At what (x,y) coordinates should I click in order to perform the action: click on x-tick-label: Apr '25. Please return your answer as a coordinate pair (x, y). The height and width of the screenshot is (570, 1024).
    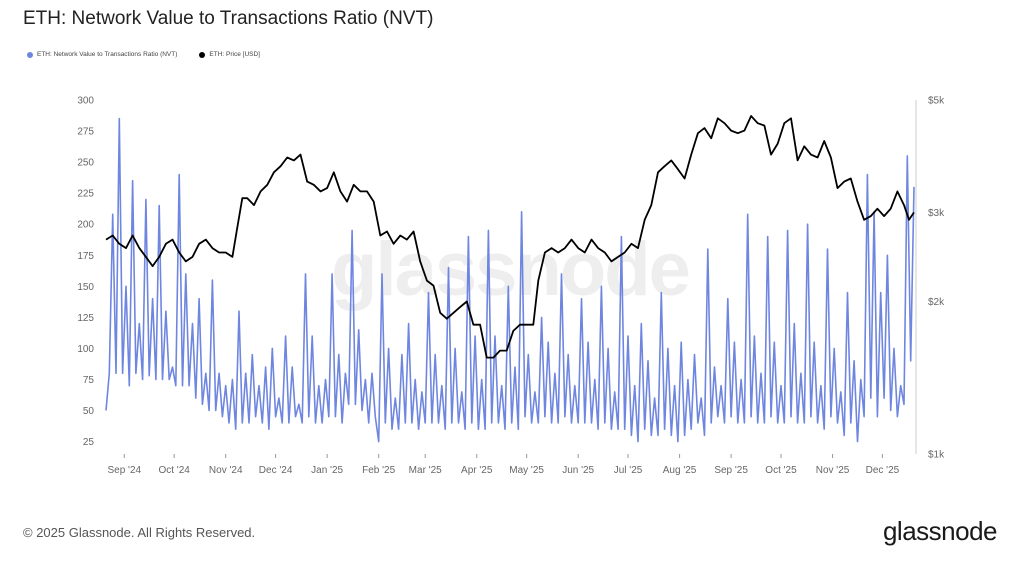
    Looking at the image, I should click on (477, 470).